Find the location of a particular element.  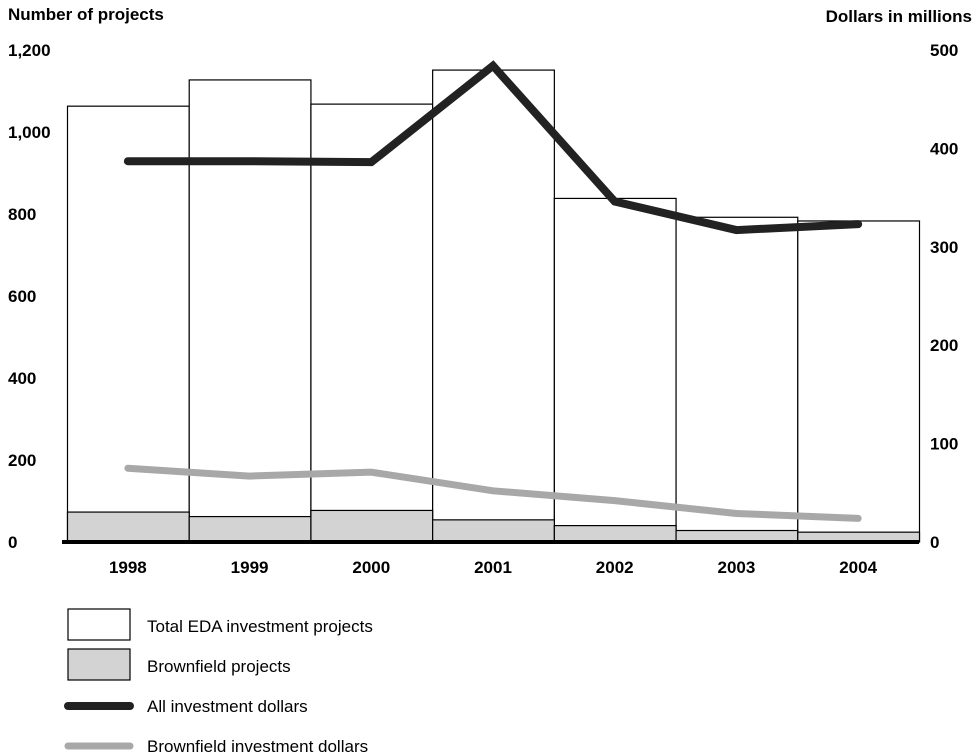

x-tick-label: 1998 is located at coordinates (128, 567).